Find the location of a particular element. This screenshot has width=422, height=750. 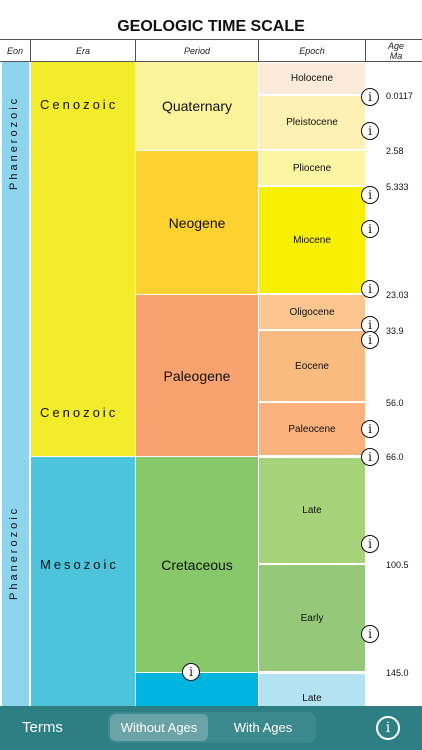

period-label: Paleogene is located at coordinates (197, 375).